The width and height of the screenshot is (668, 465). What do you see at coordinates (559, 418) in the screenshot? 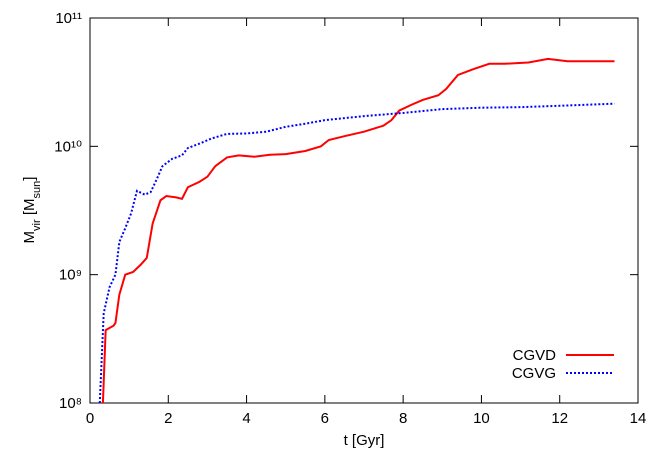
I see `x-tick-label: 12` at bounding box center [559, 418].